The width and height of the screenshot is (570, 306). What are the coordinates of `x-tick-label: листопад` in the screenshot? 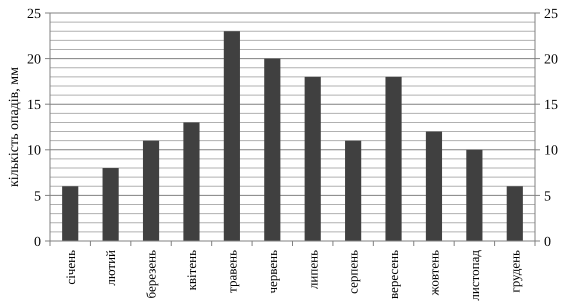 It's located at (474, 275).